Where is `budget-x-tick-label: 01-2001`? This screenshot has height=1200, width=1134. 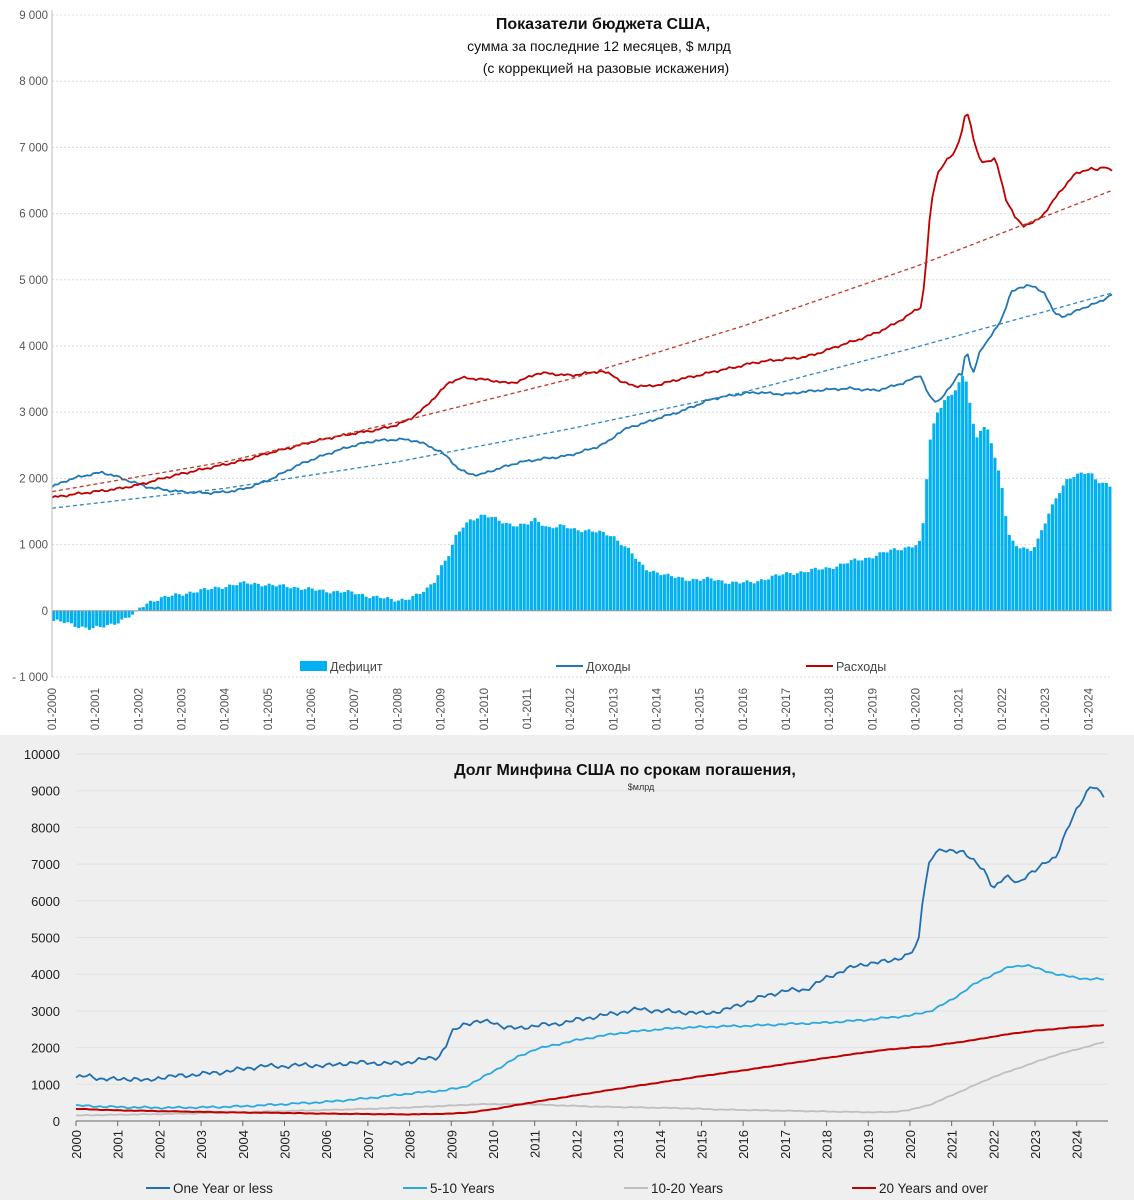
budget-x-tick-label: 01-2001 is located at coordinates (96, 709).